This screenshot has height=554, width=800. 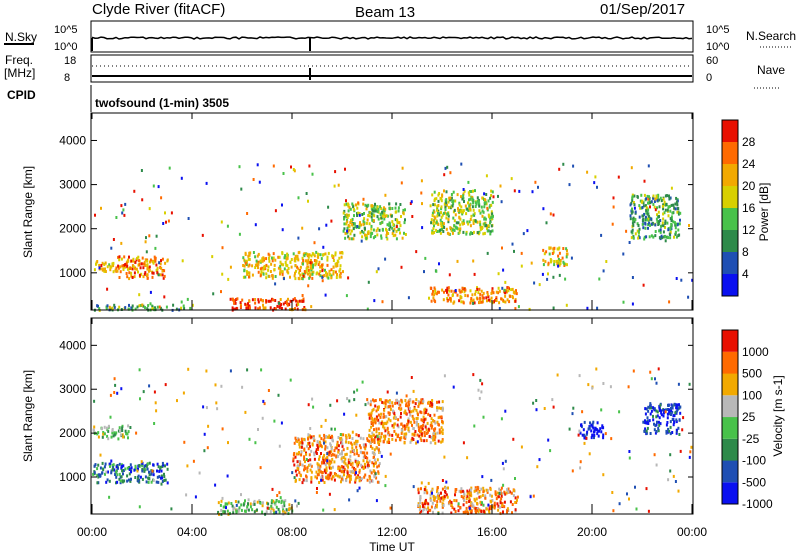 I want to click on power-colorbar-swatch, so click(x=730, y=285).